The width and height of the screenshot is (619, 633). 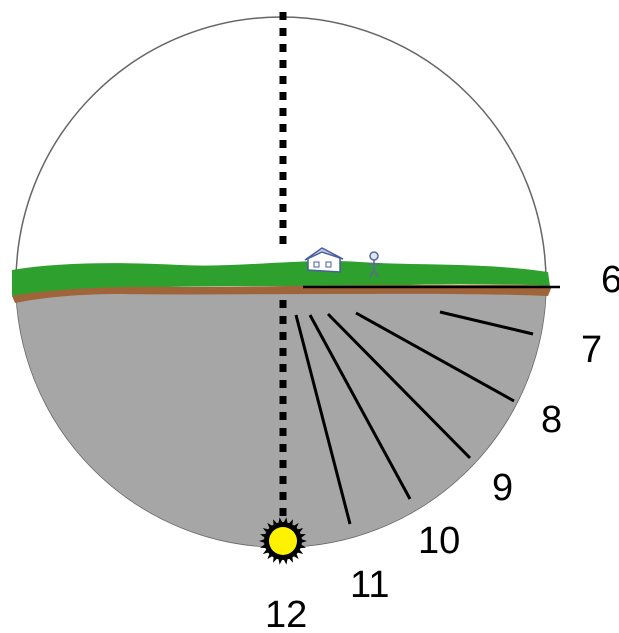 What do you see at coordinates (610, 280) in the screenshot?
I see `hour-label-6: 6` at bounding box center [610, 280].